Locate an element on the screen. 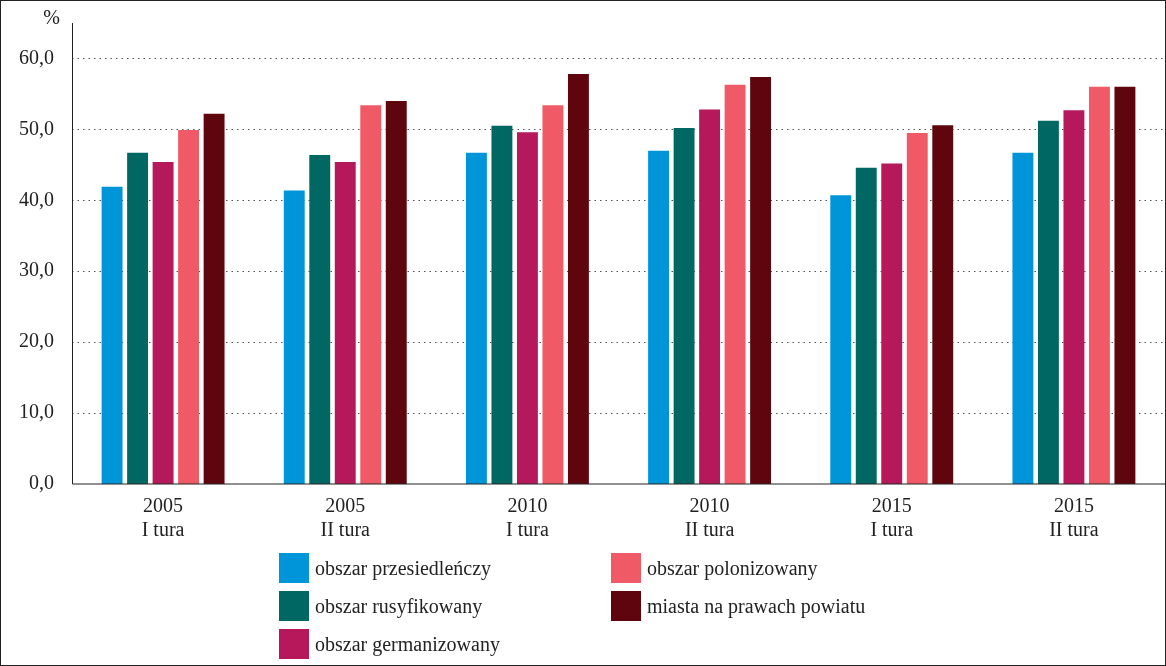 This screenshot has width=1166, height=666. legend-label: obszar rusyfikowany is located at coordinates (399, 606).